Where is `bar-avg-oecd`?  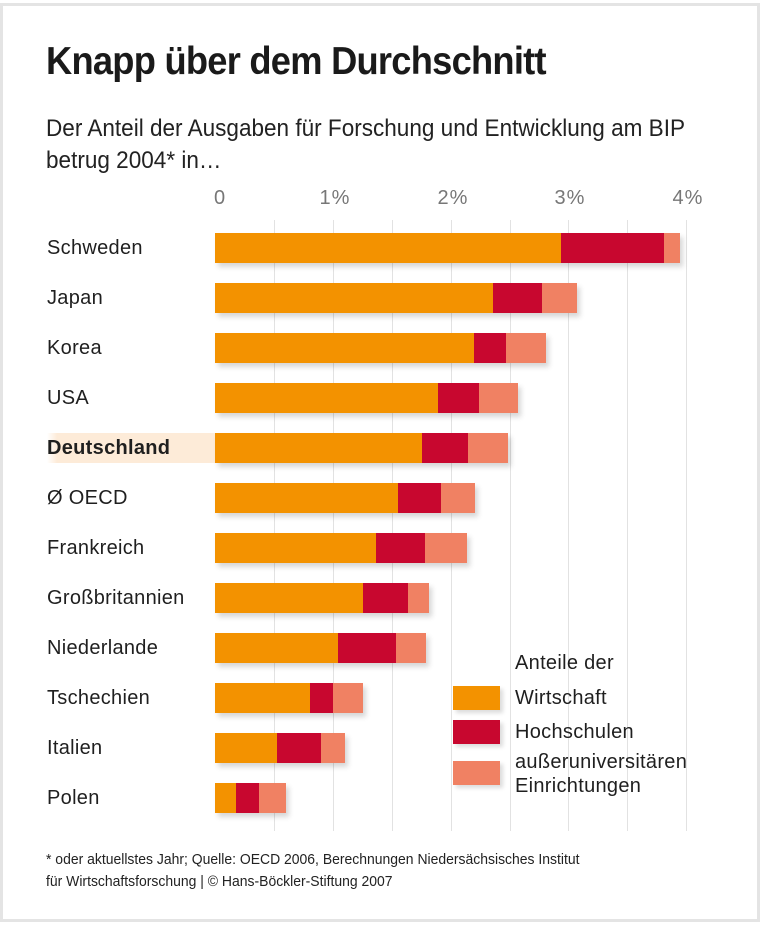 bar-avg-oecd is located at coordinates (345, 498).